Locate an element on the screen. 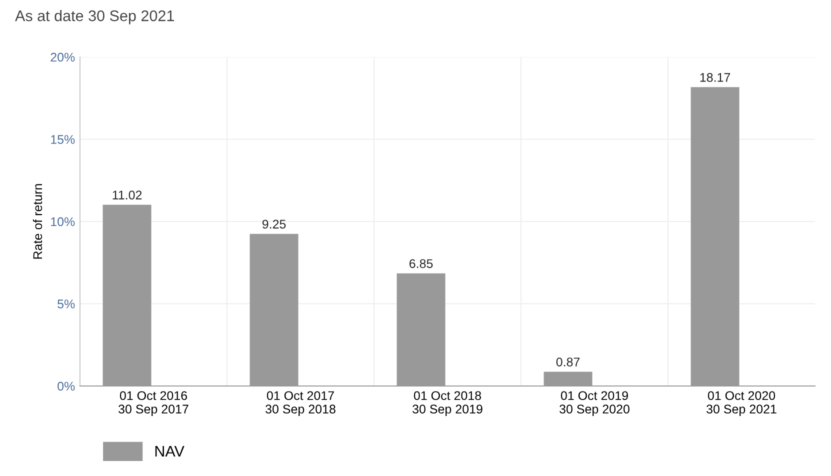  y-tick-label: 20% is located at coordinates (62, 57).